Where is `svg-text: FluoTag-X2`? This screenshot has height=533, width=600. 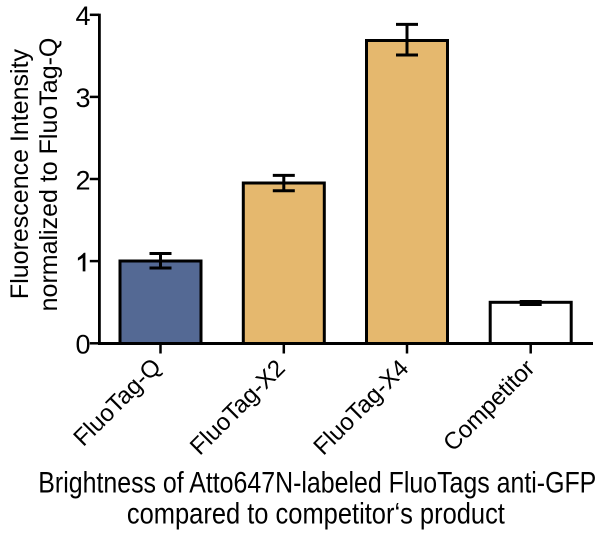
svg-text: FluoTag-X2 is located at coordinates (238, 408).